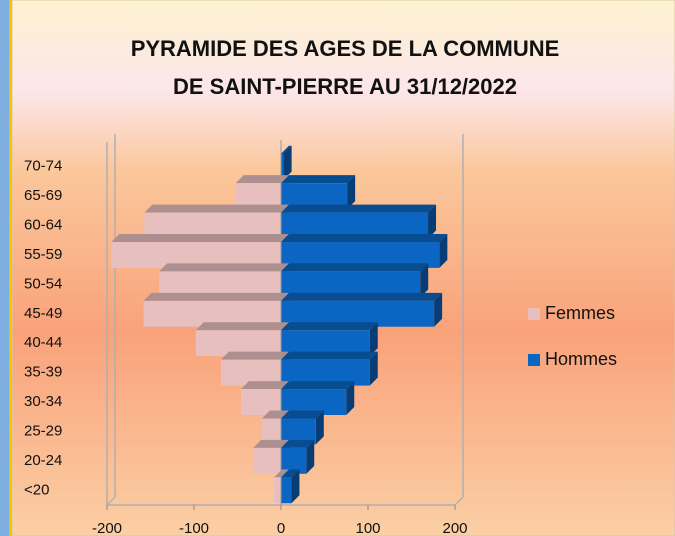  What do you see at coordinates (43, 430) in the screenshot?
I see `y-tick-label: 25-29` at bounding box center [43, 430].